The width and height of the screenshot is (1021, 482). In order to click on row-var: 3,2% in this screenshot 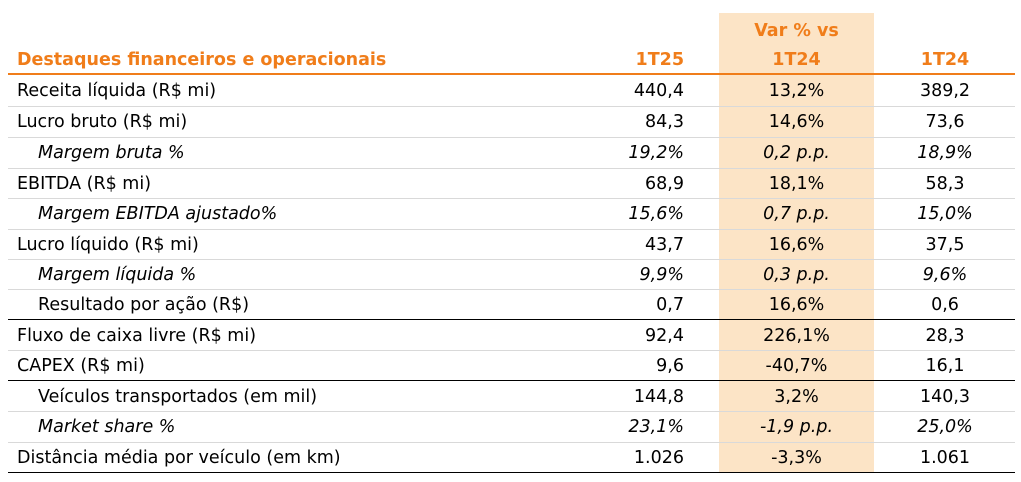, I will do `click(796, 397)`.